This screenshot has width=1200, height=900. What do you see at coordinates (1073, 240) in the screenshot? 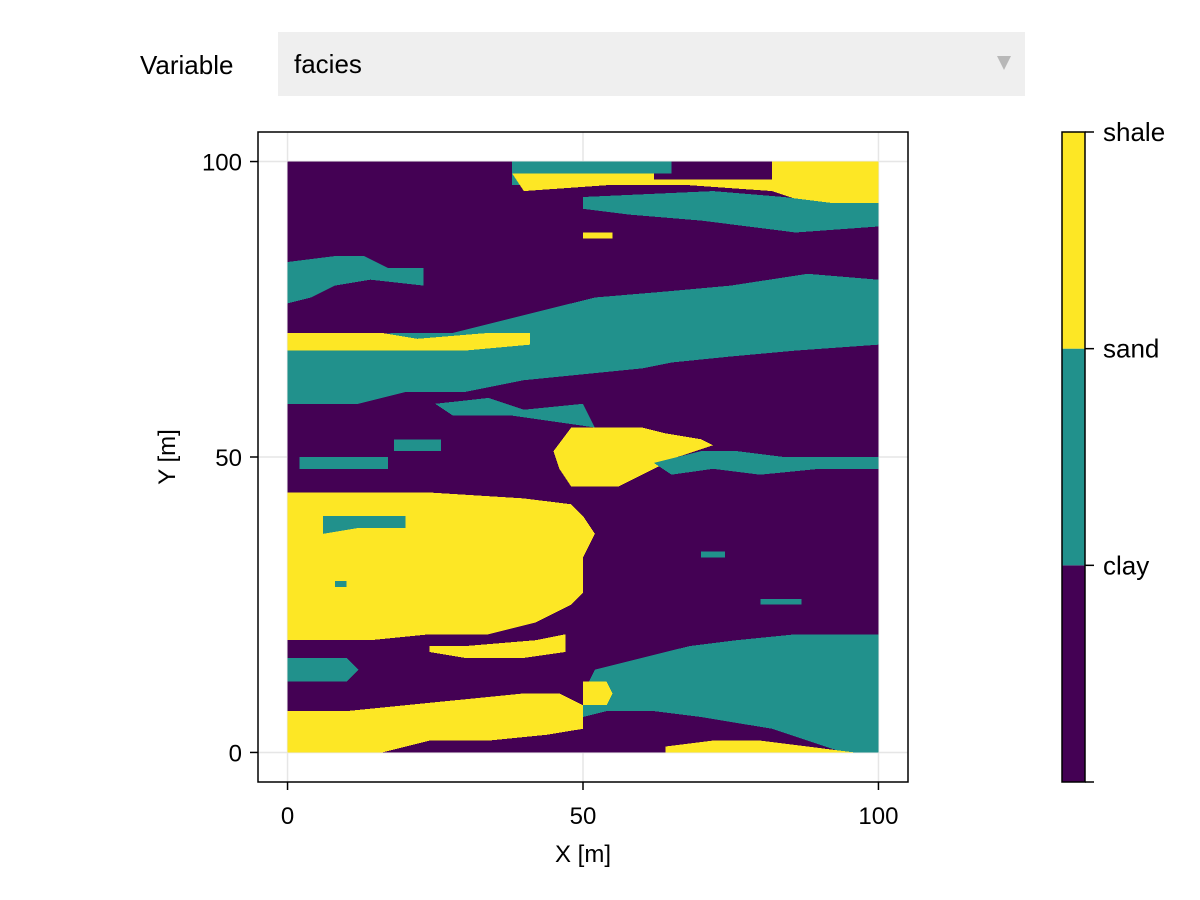
I see `colorbar-segment-shale` at bounding box center [1073, 240].